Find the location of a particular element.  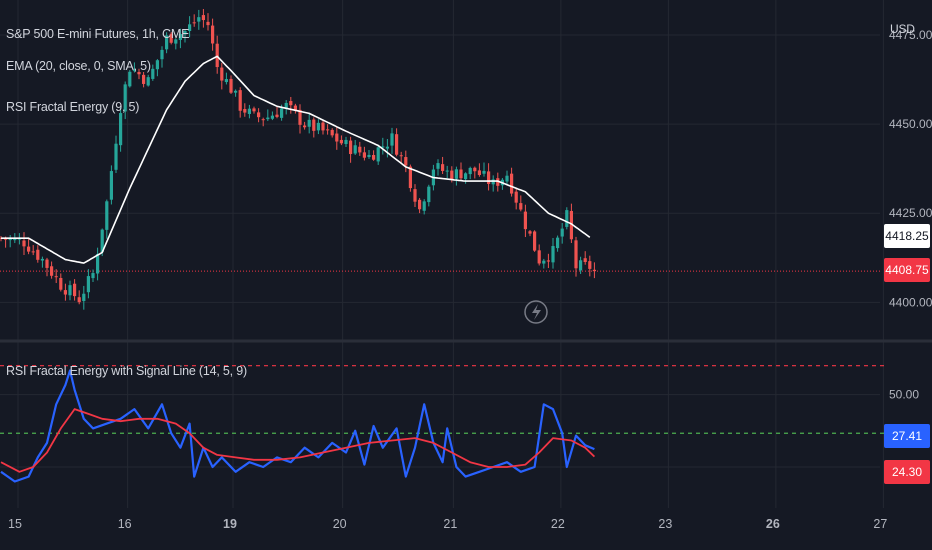

rsi-fractal-legend: RSI Fractal Energy (9, 5) is located at coordinates (73, 107).